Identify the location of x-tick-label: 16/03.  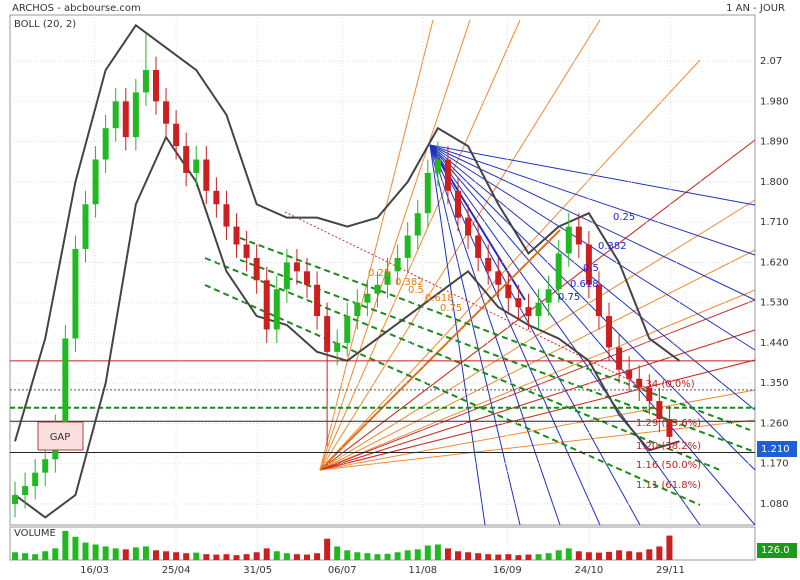
(94, 570).